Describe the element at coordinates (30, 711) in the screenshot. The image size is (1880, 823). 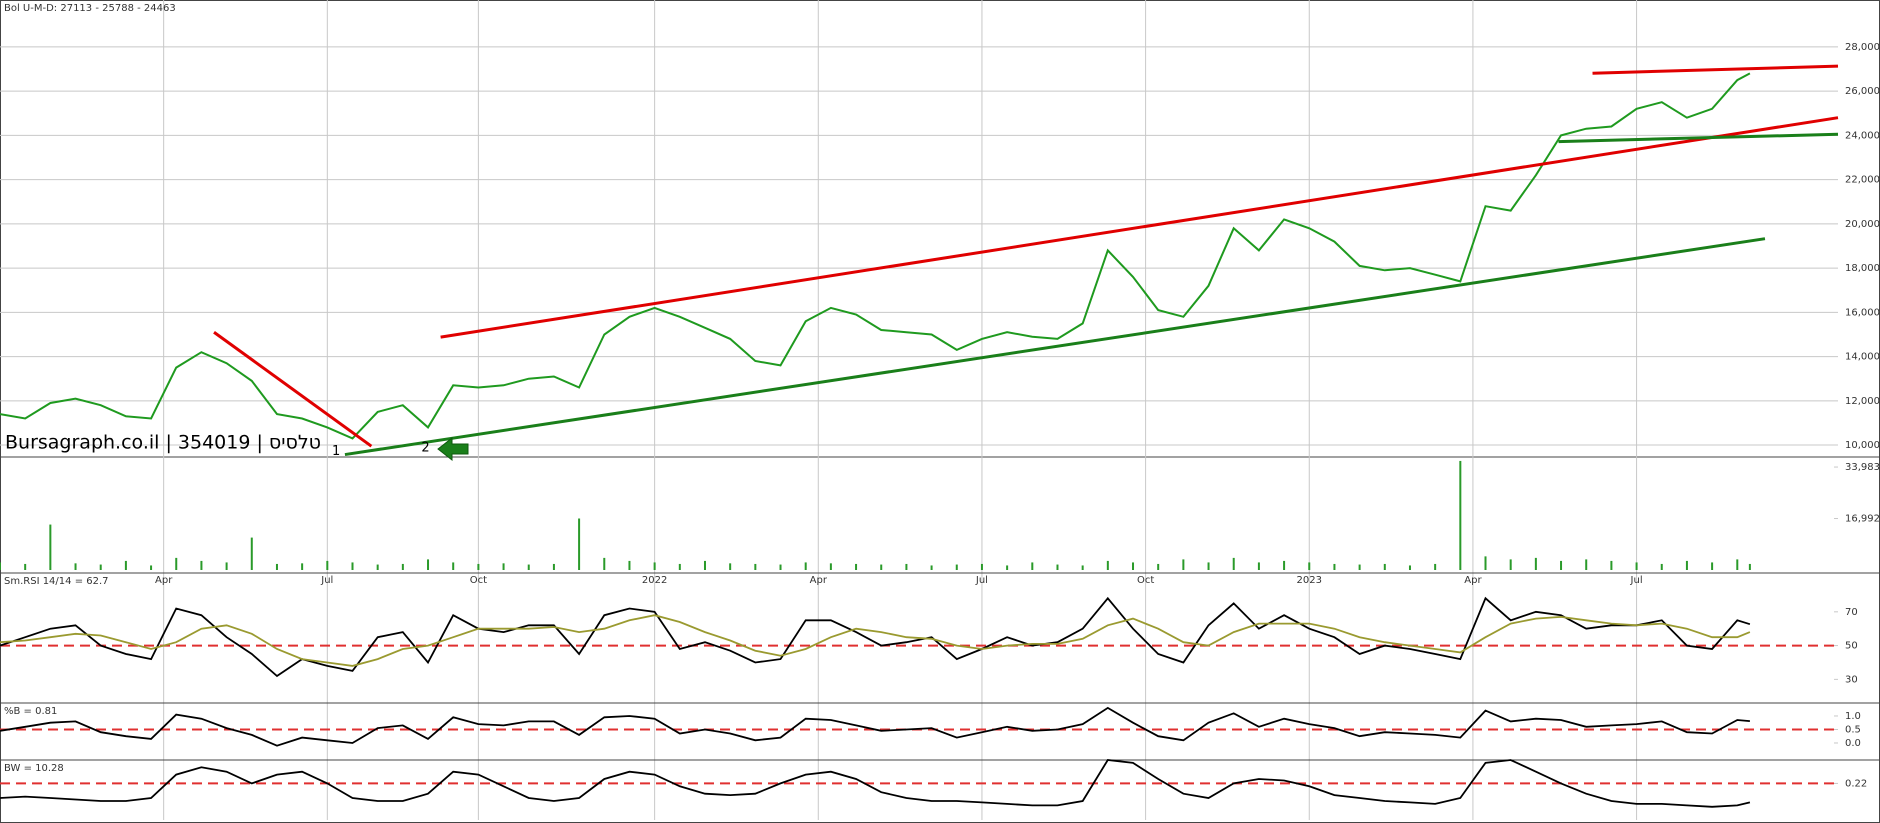
I see `panel-title: %B = 0.81` at that location.